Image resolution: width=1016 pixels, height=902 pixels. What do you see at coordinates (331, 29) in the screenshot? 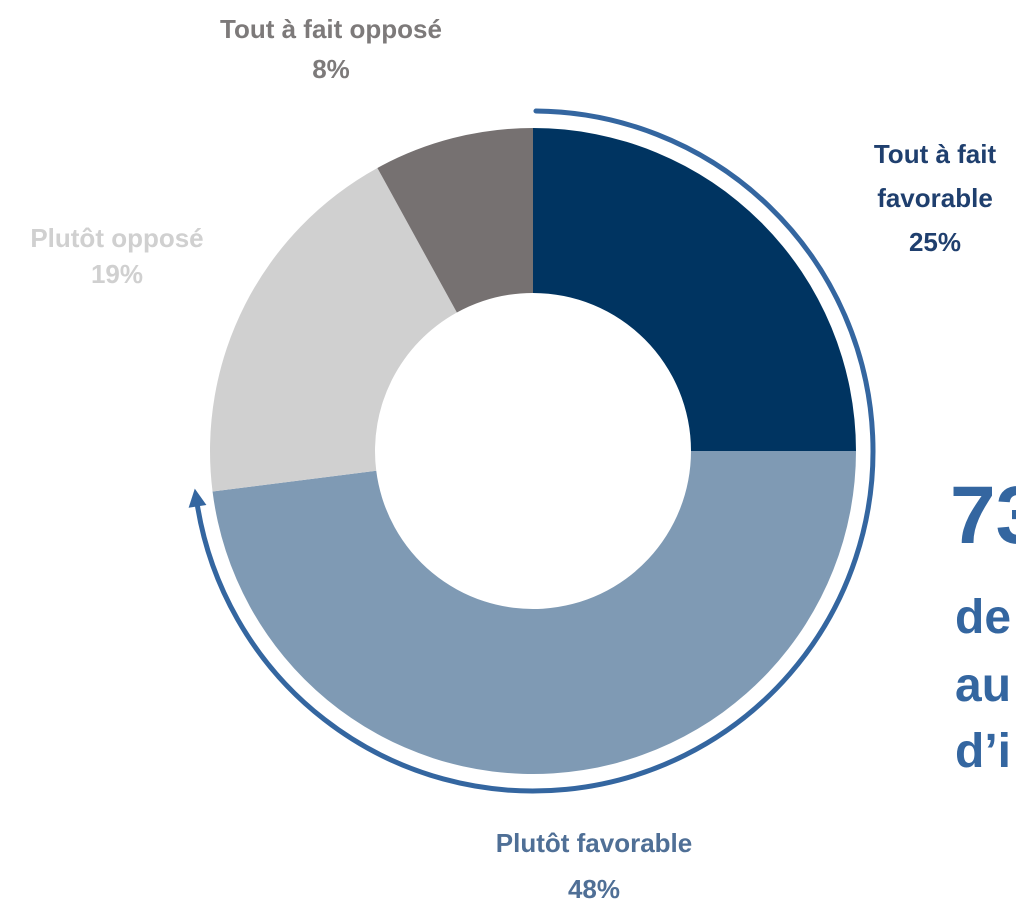
I see `slice-label-3-0: Tout à fait opposé` at bounding box center [331, 29].